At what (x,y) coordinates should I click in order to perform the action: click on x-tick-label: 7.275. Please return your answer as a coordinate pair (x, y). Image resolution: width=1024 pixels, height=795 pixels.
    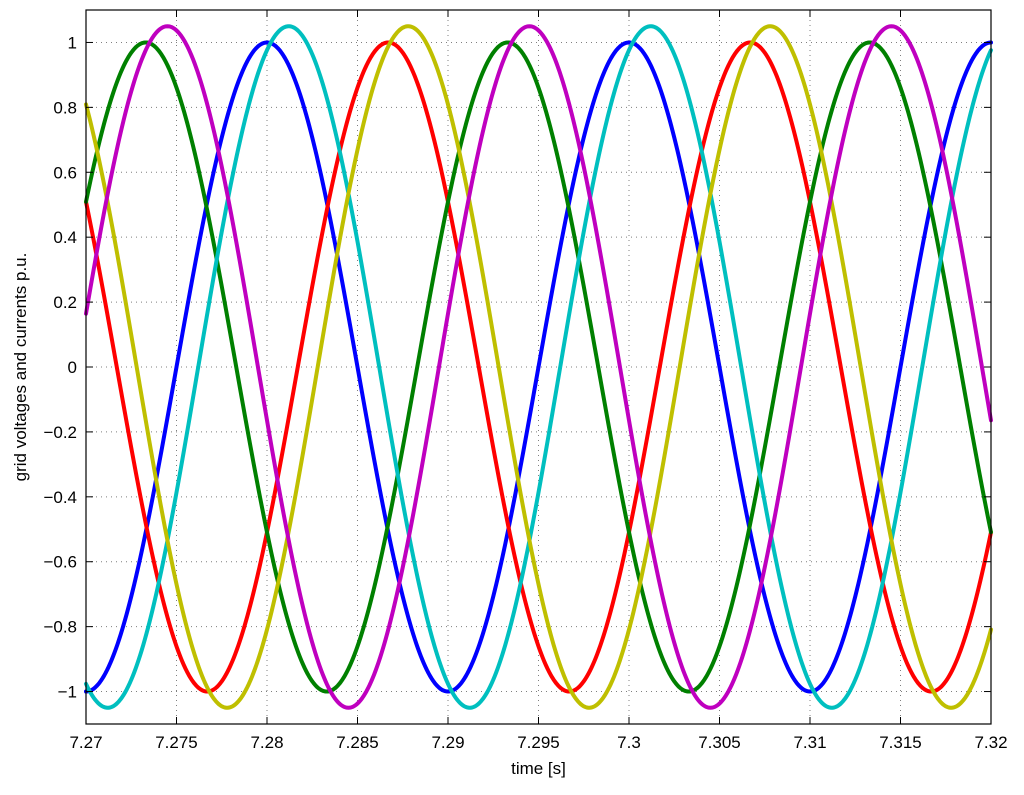
    Looking at the image, I should click on (176, 742).